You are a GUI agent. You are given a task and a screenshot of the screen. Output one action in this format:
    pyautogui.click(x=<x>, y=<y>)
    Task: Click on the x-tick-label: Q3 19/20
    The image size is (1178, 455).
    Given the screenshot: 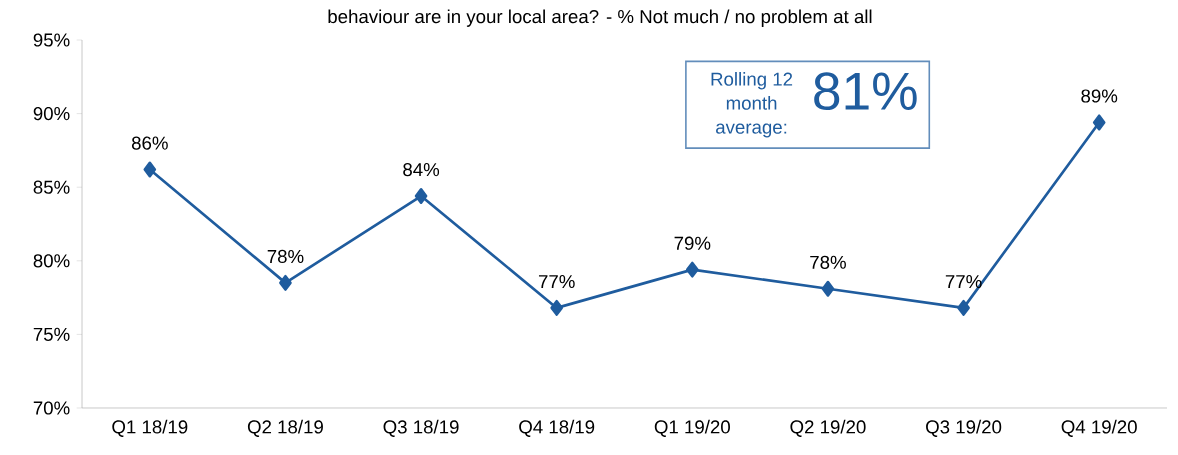 What is the action you would take?
    pyautogui.click(x=964, y=428)
    